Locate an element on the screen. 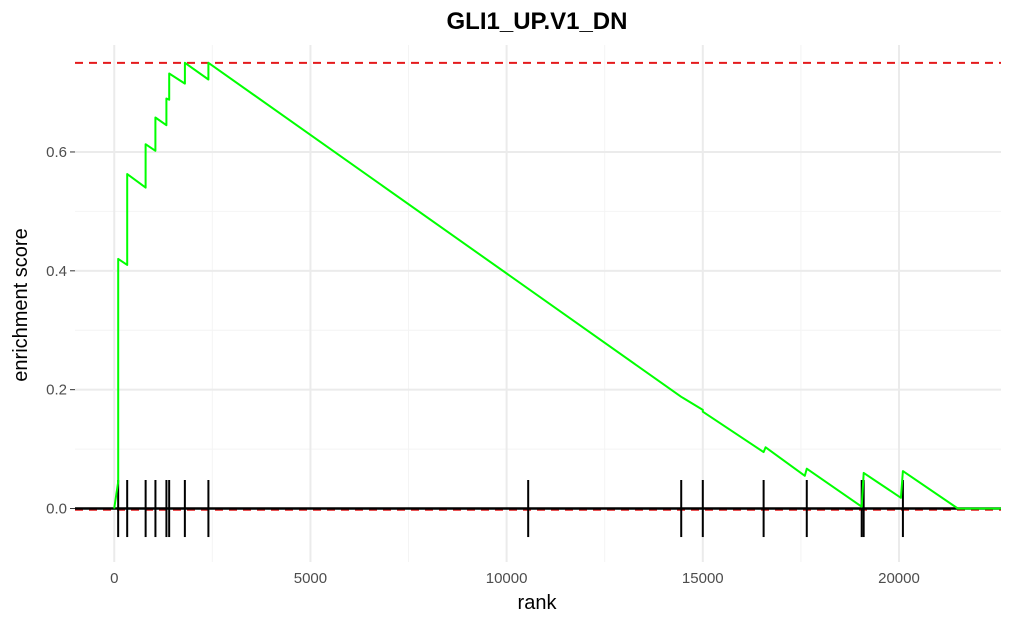 Image resolution: width=1012 pixels, height=625 pixels. y-axis-label: enrichment score is located at coordinates (21, 304).